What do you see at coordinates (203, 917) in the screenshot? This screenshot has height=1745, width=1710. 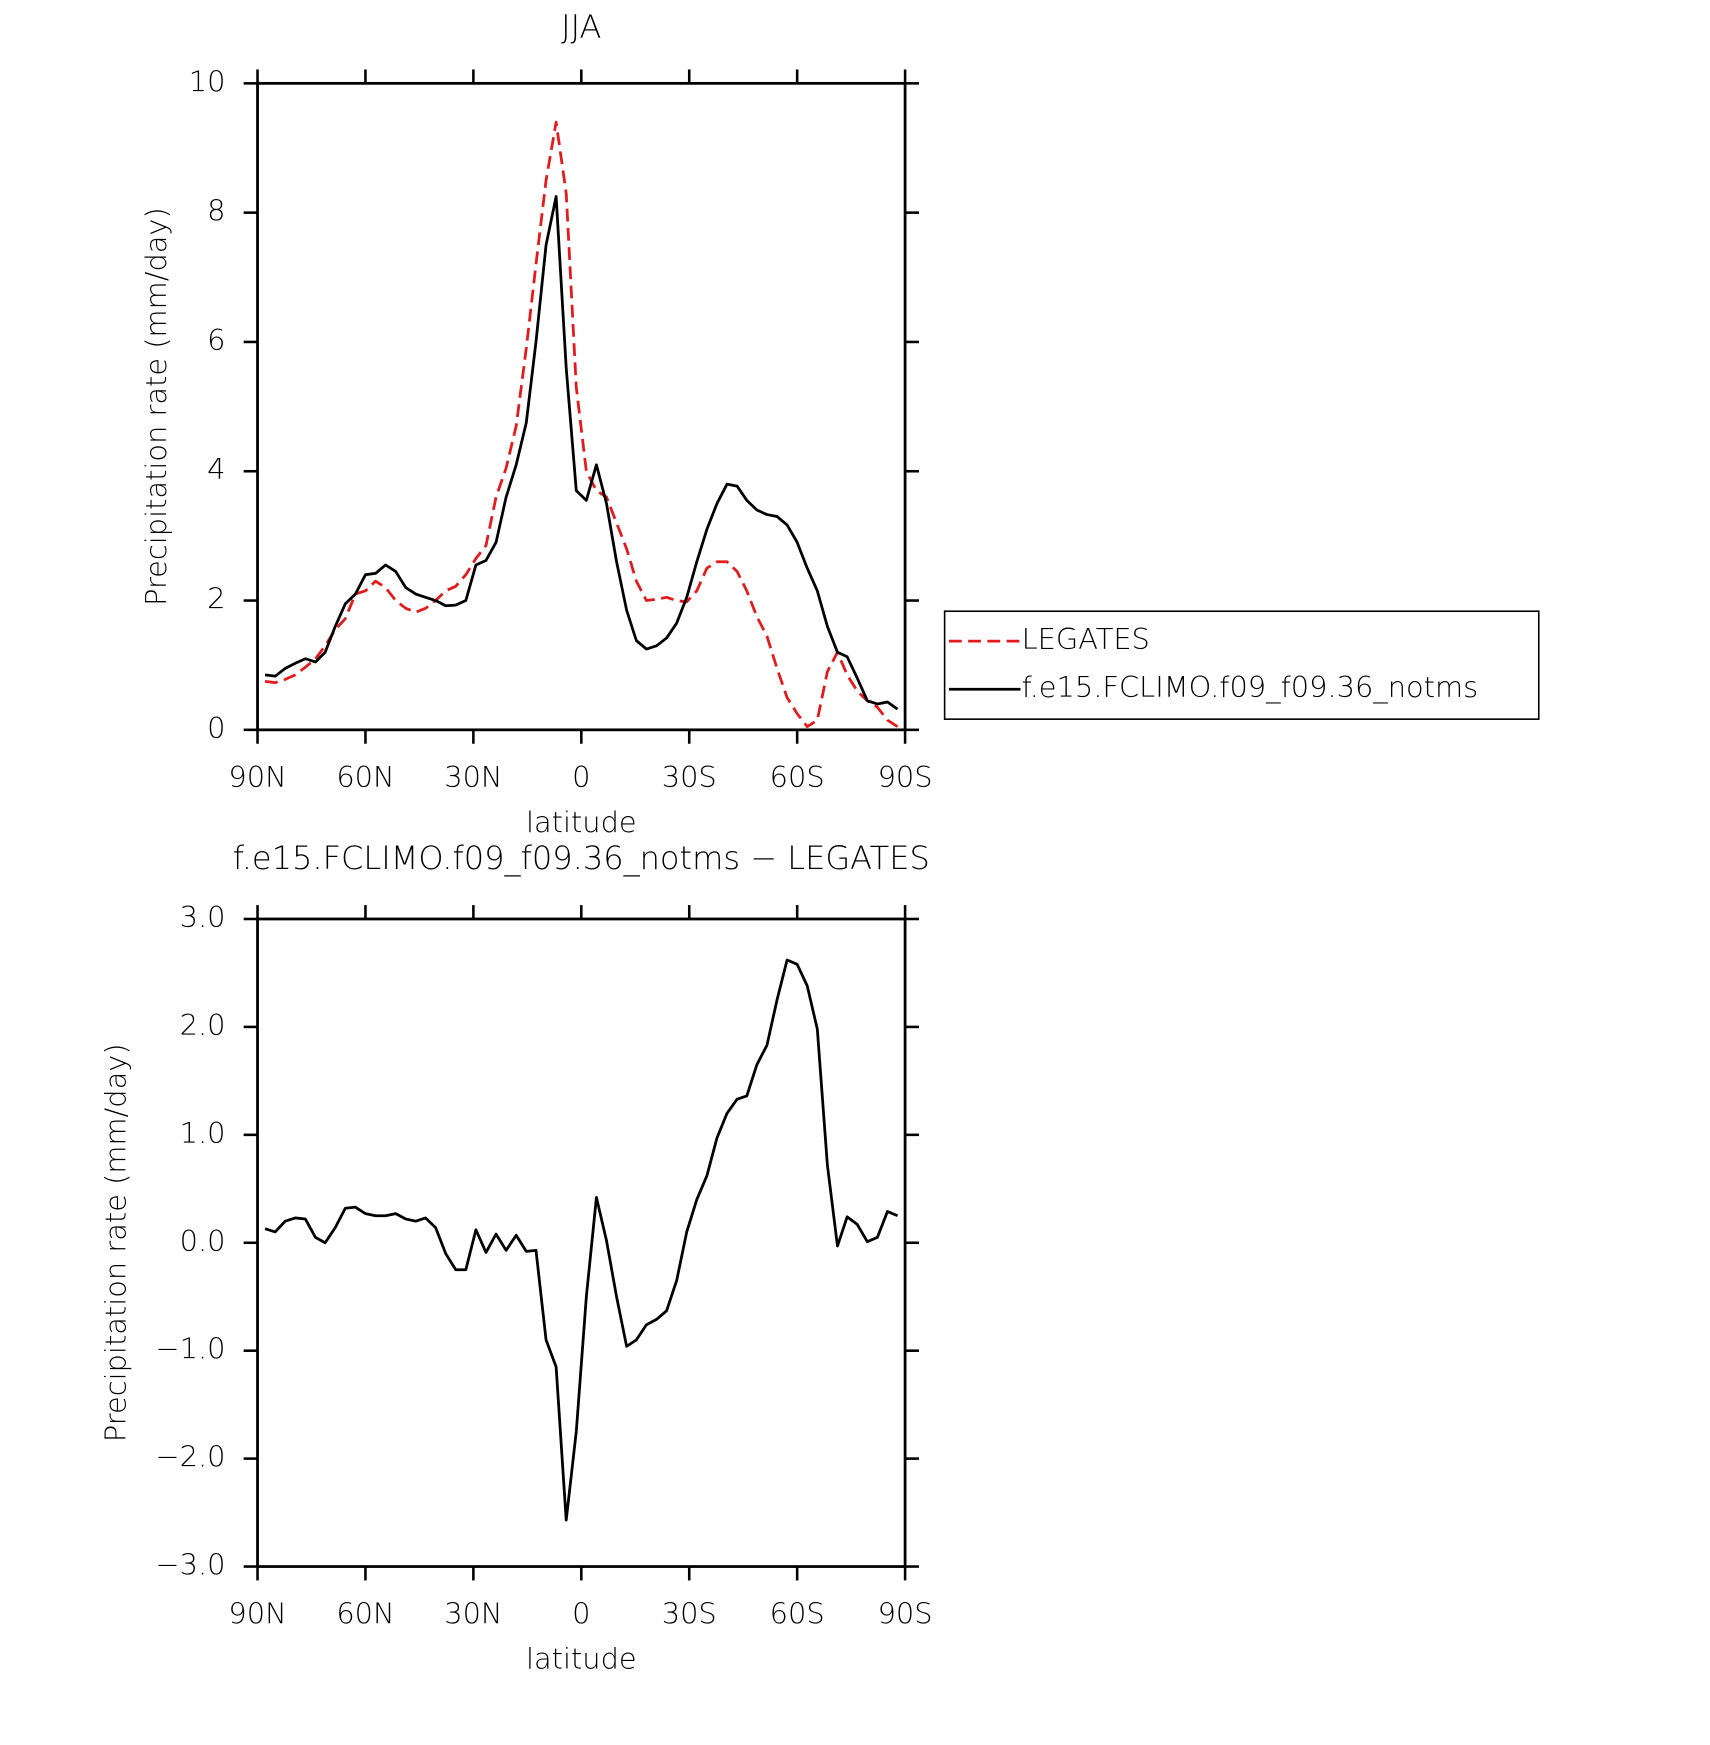 I see `y-tick-label: 3.0` at bounding box center [203, 917].